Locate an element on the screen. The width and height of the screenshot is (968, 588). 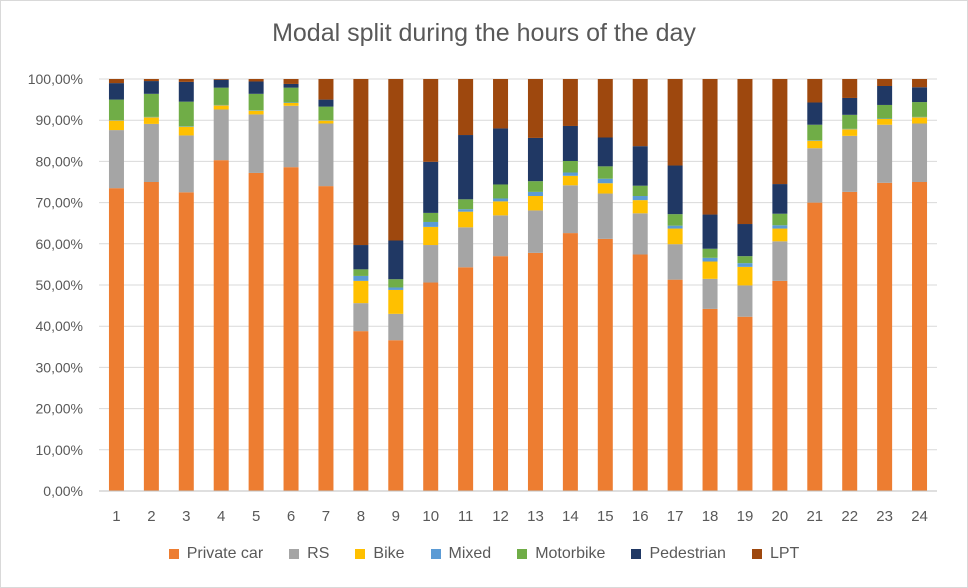
x-tick-label: 9 is located at coordinates (396, 516).